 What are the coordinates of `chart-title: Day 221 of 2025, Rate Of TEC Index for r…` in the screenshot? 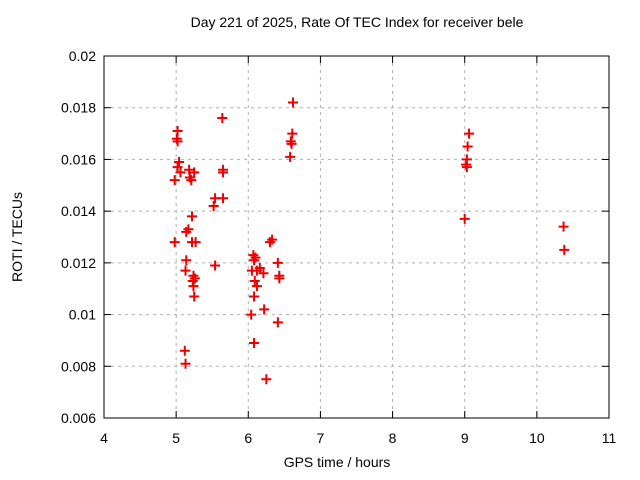 It's located at (357, 22).